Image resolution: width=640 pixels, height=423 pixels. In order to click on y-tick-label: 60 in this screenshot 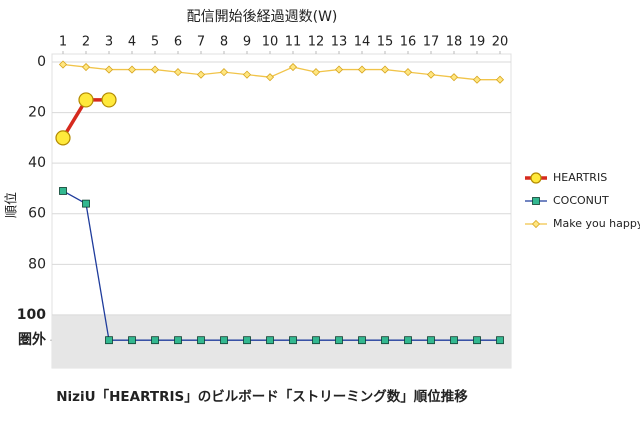, I will do `click(37, 214)`.